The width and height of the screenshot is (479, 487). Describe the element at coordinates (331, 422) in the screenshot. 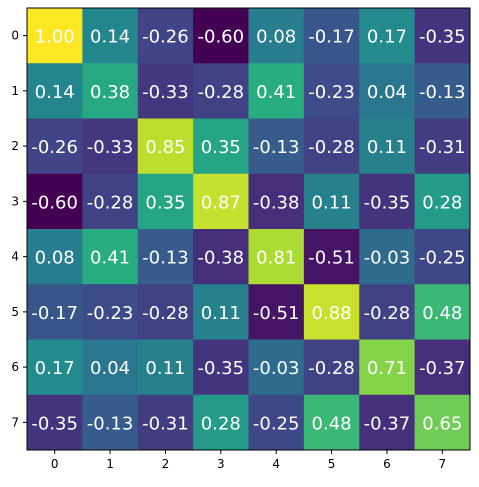

I see `heatmap-cell-r7-c5` at that location.